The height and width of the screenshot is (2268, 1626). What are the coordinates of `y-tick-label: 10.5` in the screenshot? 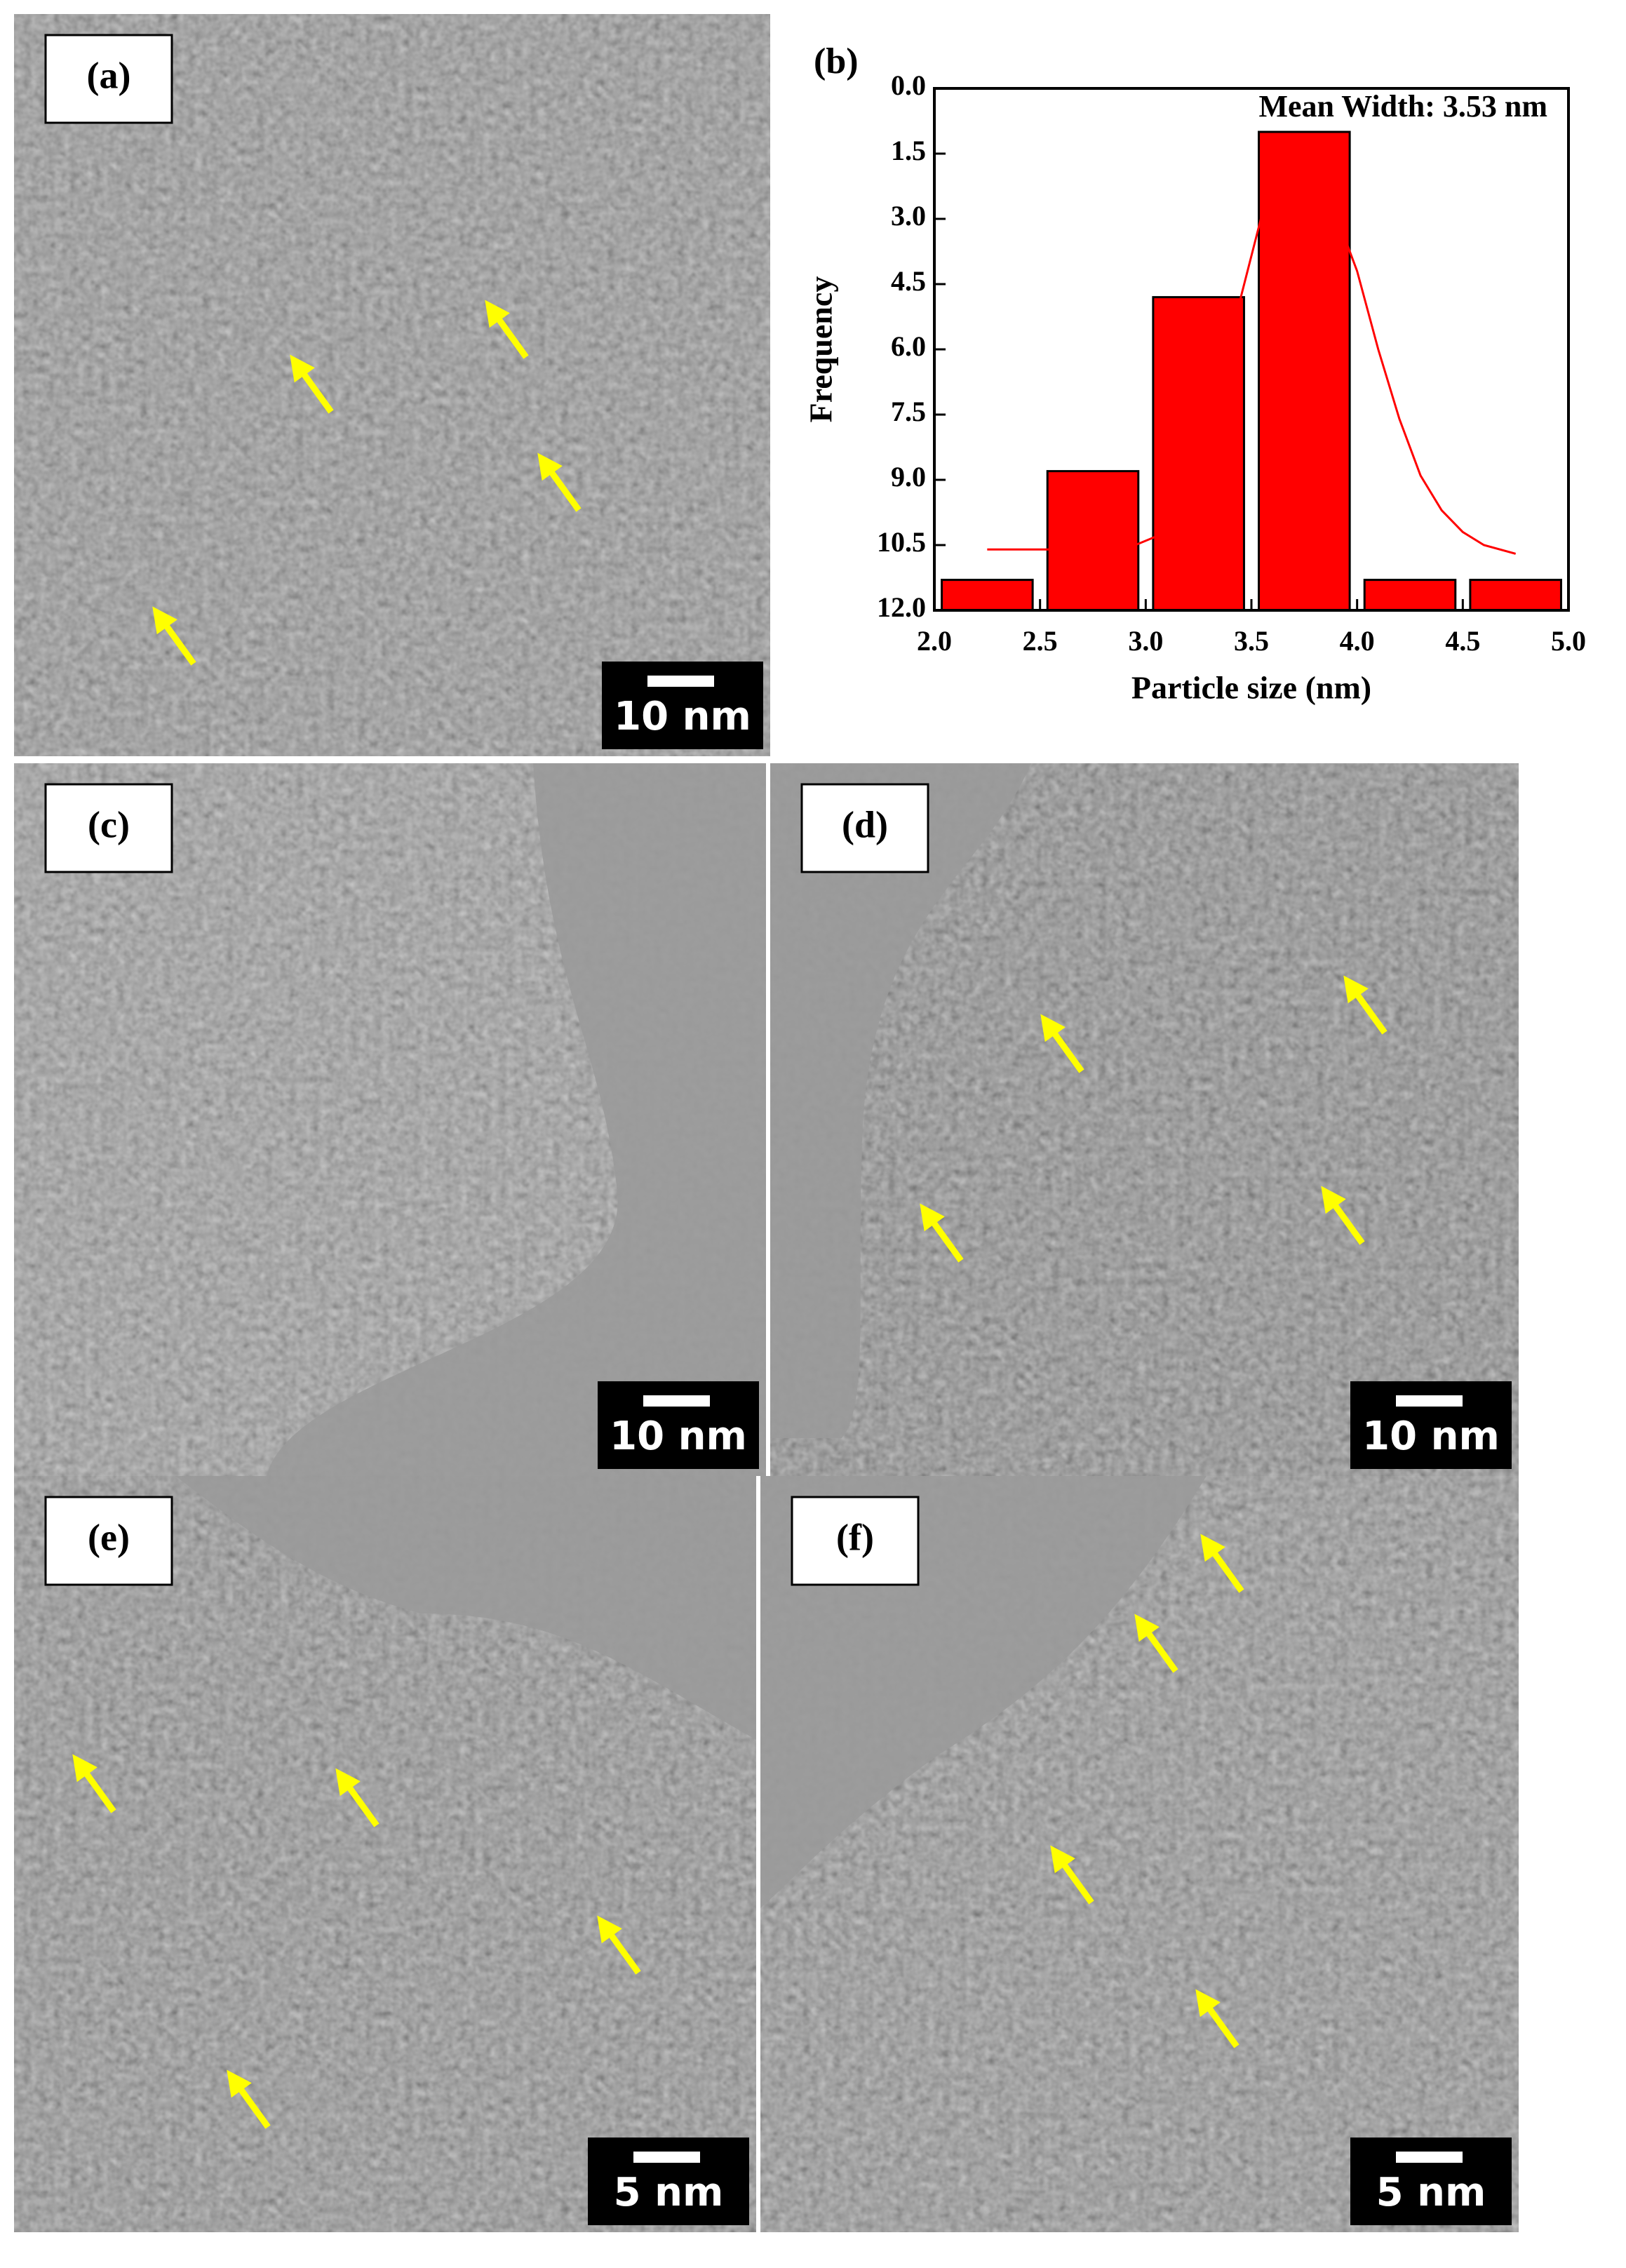 It's located at (901, 542).